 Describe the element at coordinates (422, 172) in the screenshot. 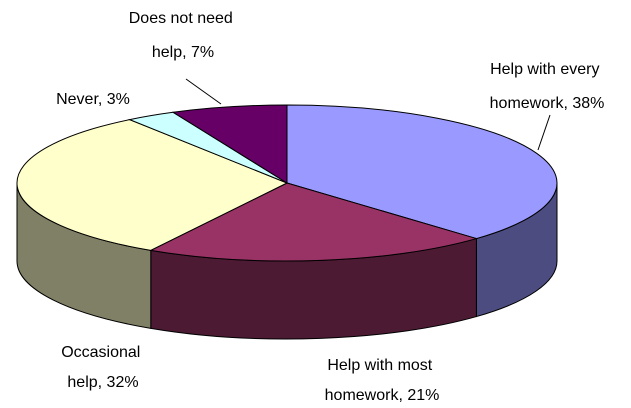

I see `pie-slice-help-every` at that location.